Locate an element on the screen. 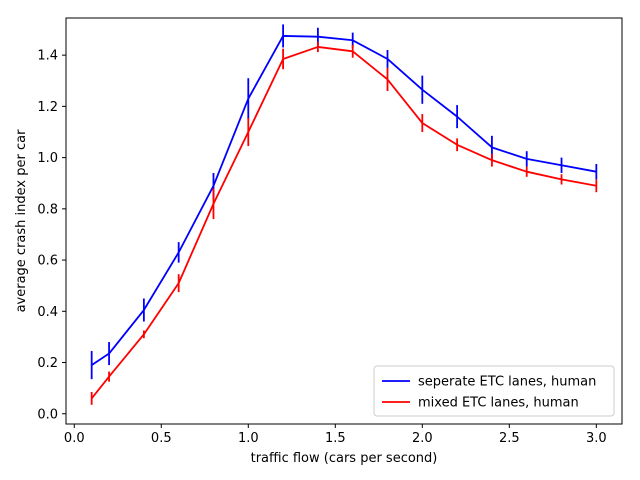  x-axis: 0.0 0.5 1.0 1.5 2.0 2.5 3.0 is located at coordinates (335, 435).